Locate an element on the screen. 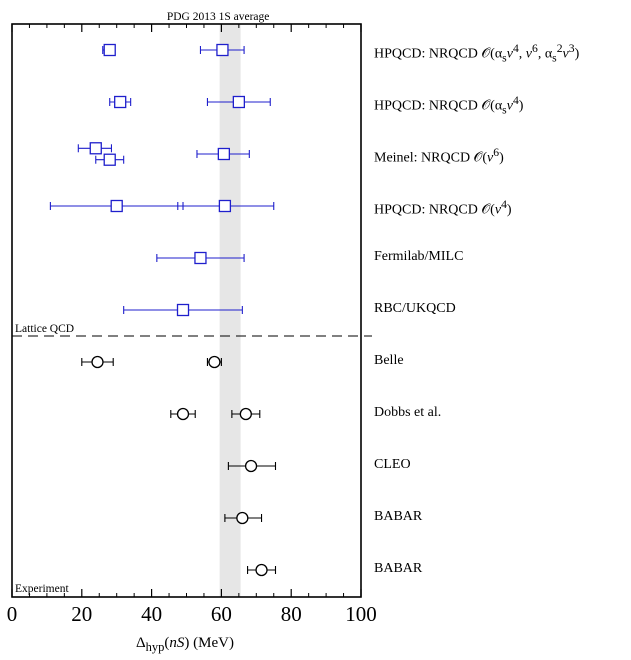  row-label: HPQCD: NRQCD 𝒪(αsv4) is located at coordinates (449, 105).